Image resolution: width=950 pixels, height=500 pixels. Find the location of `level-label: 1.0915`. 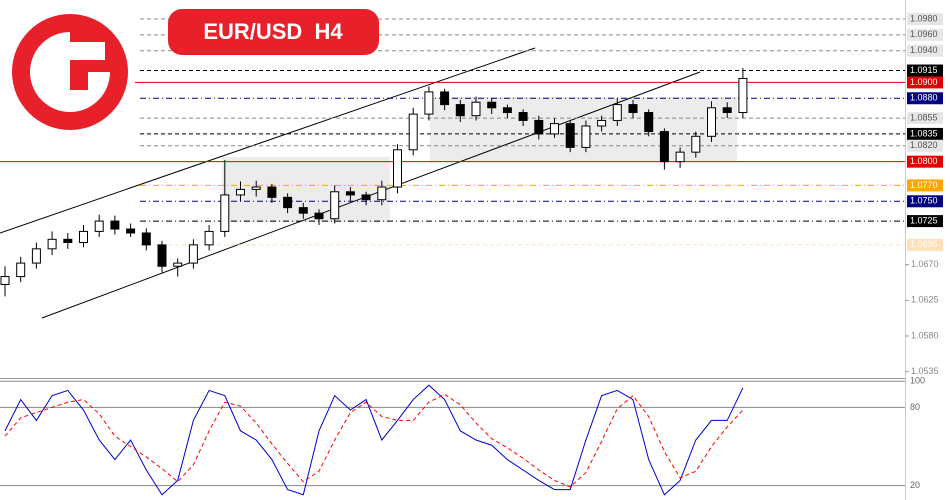

level-label: 1.0915 is located at coordinates (924, 70).